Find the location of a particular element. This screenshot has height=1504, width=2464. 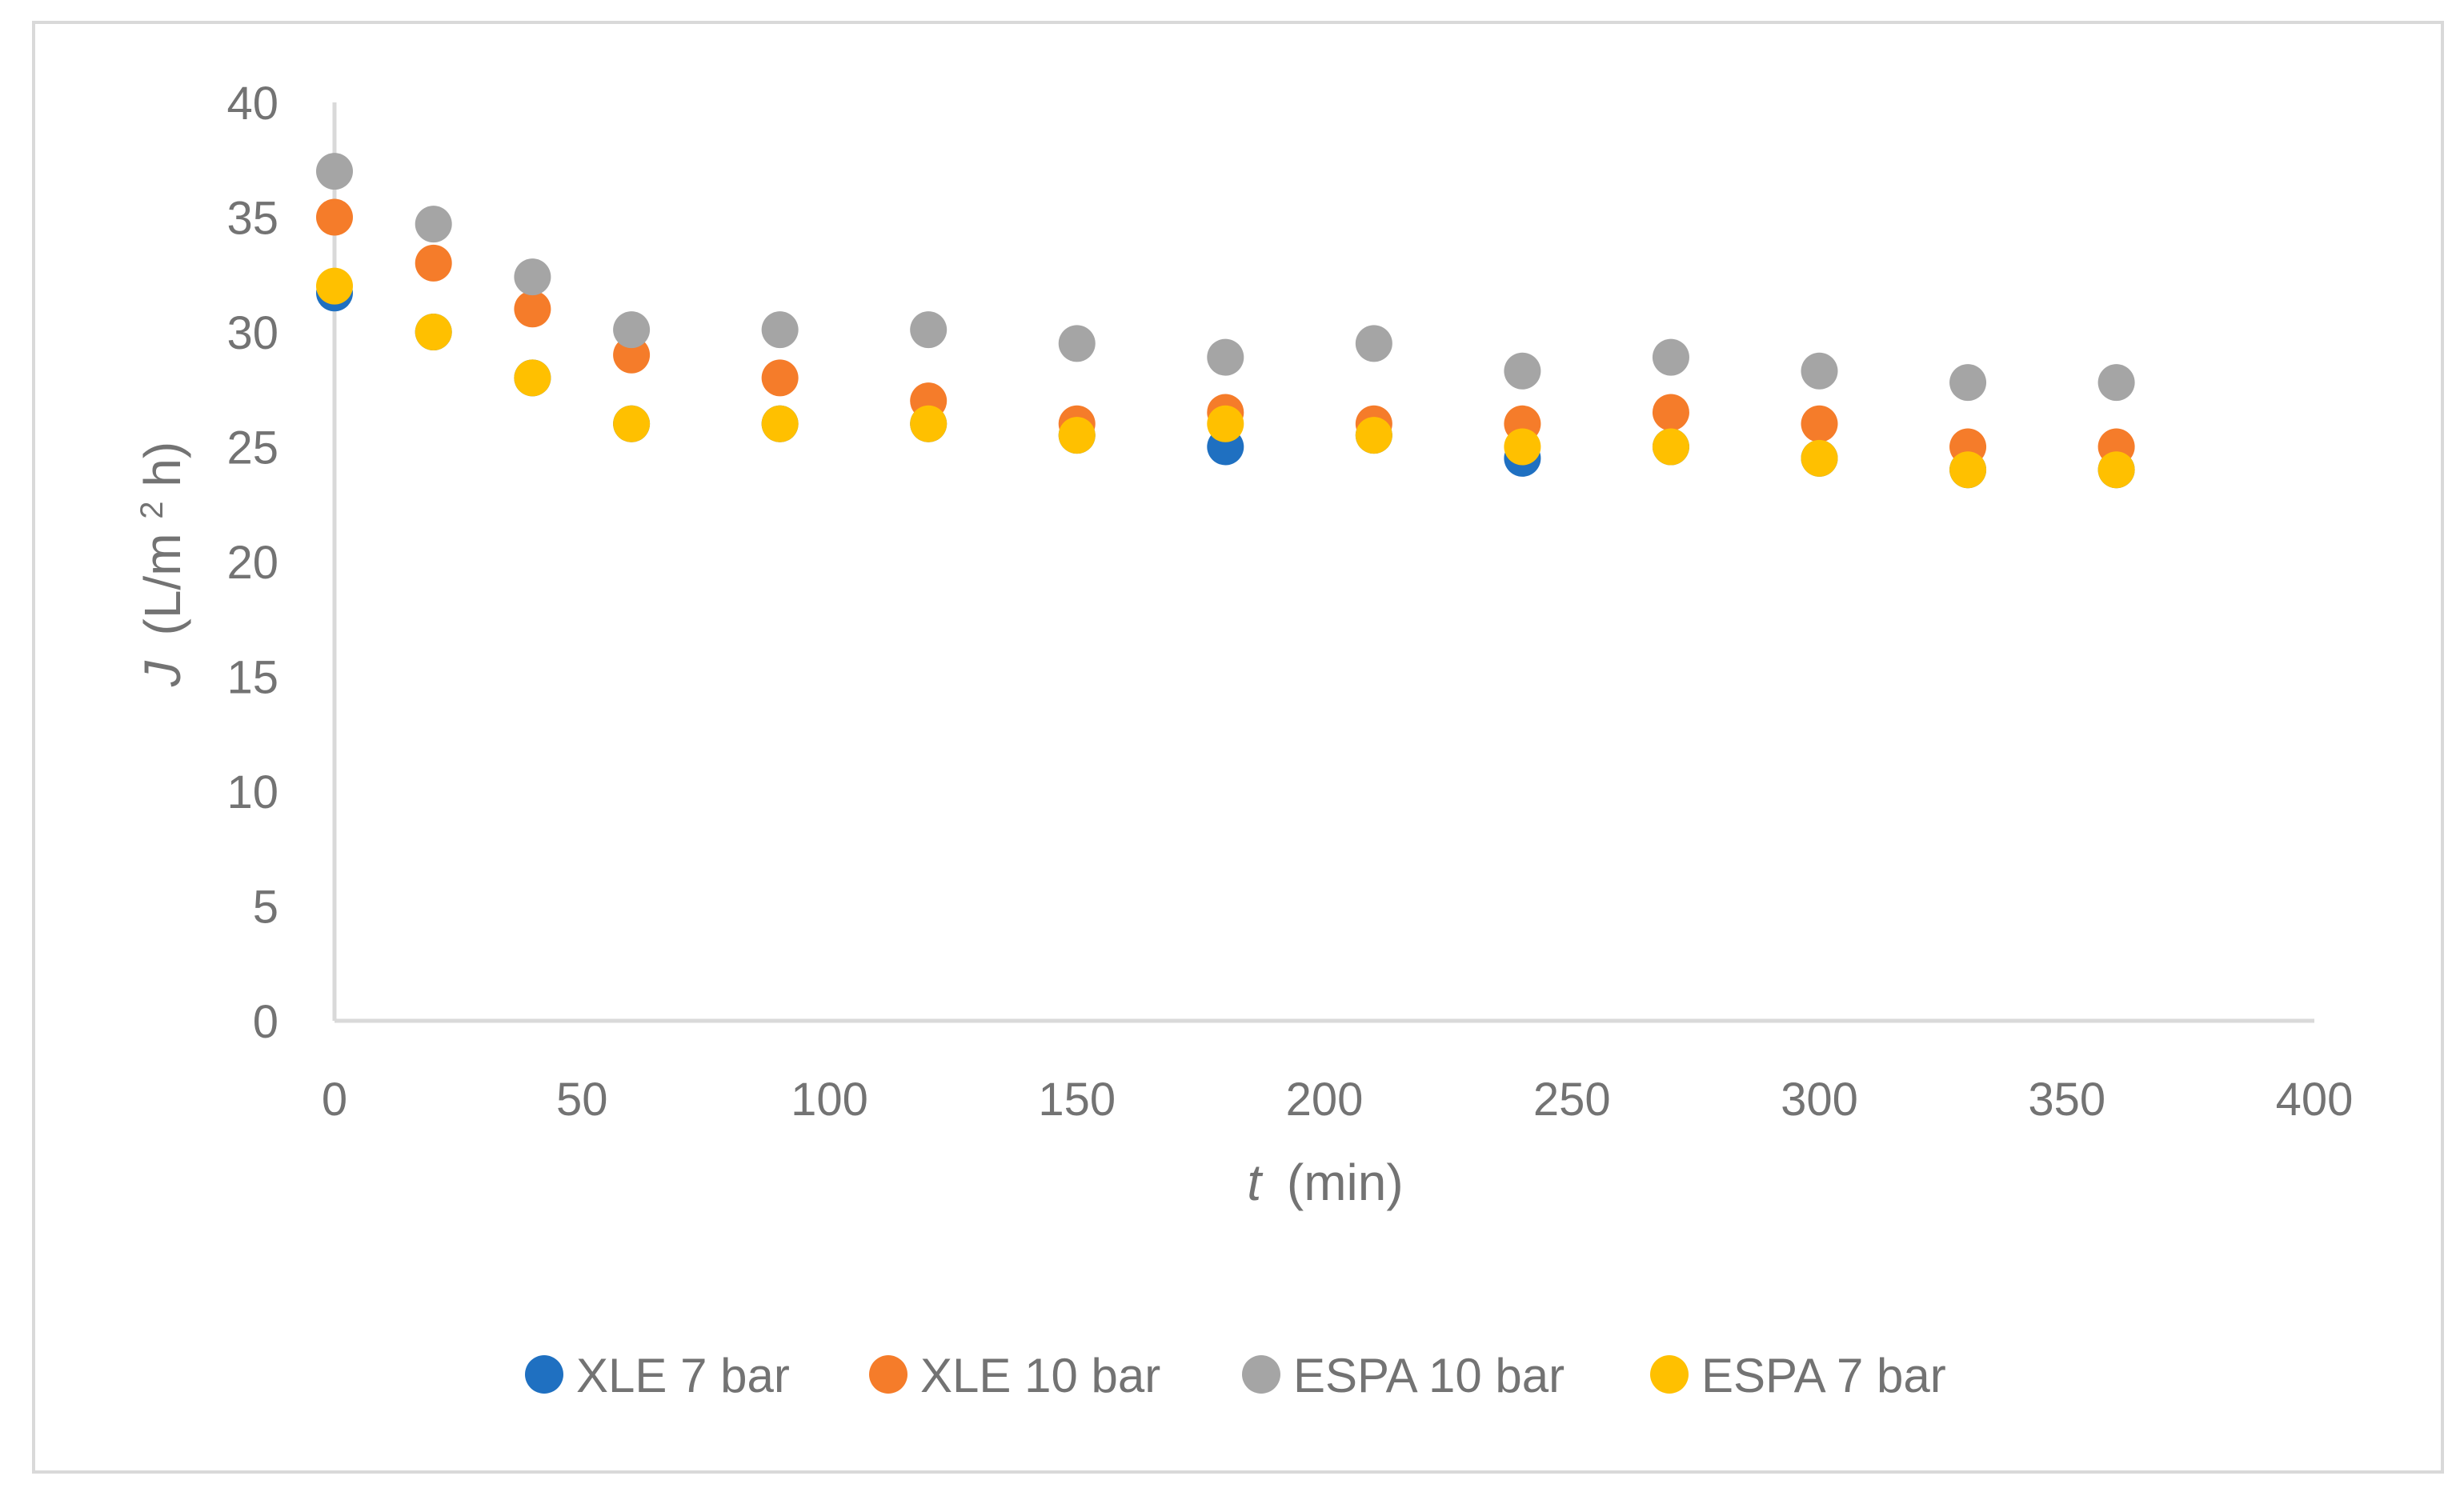

x-axis-label: t (min) is located at coordinates (1325, 1182).